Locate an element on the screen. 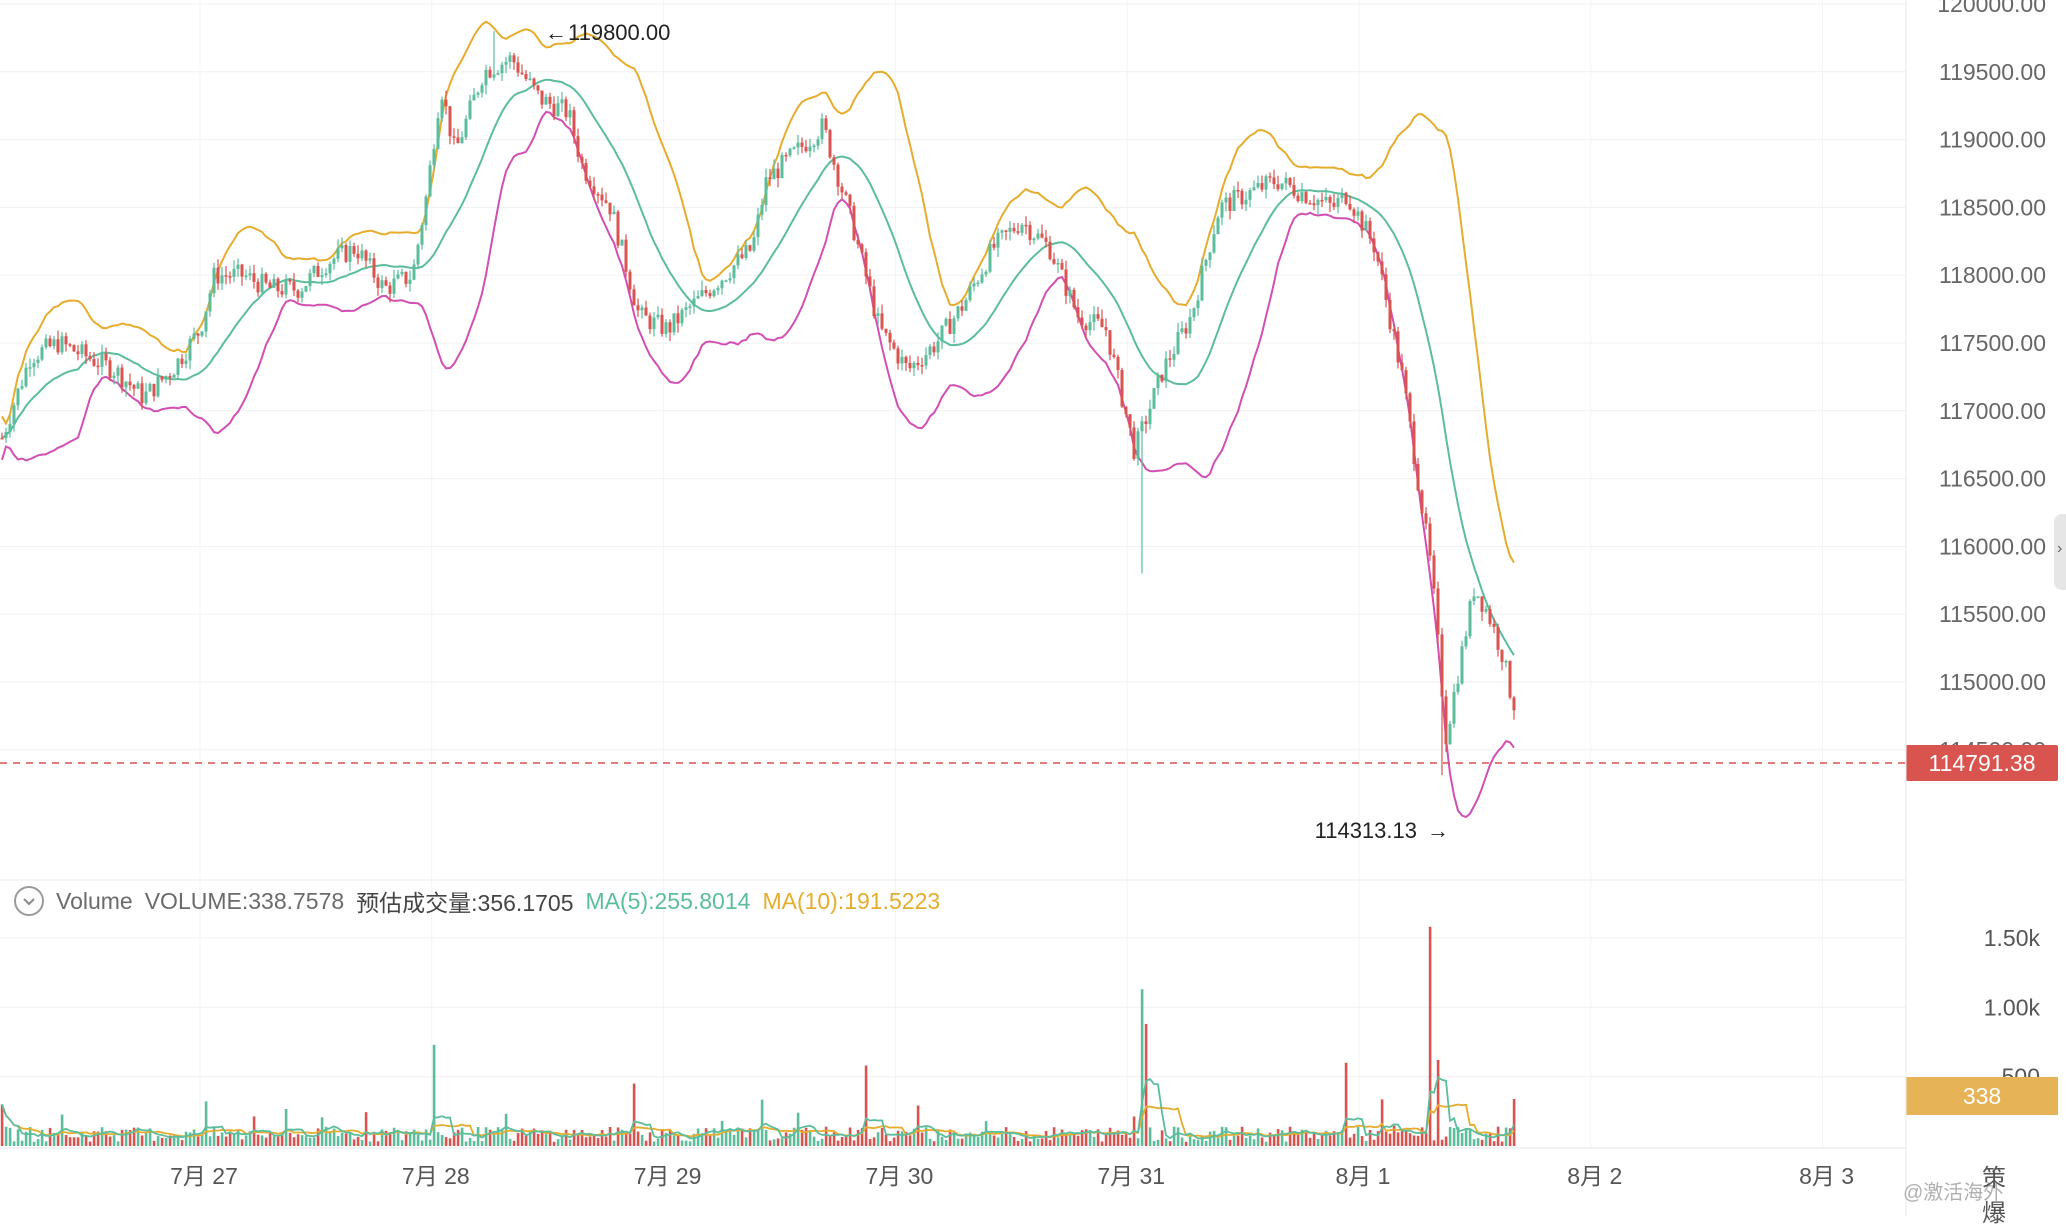 The image size is (2066, 1228). scroll-right-handle: › is located at coordinates (2060, 552).